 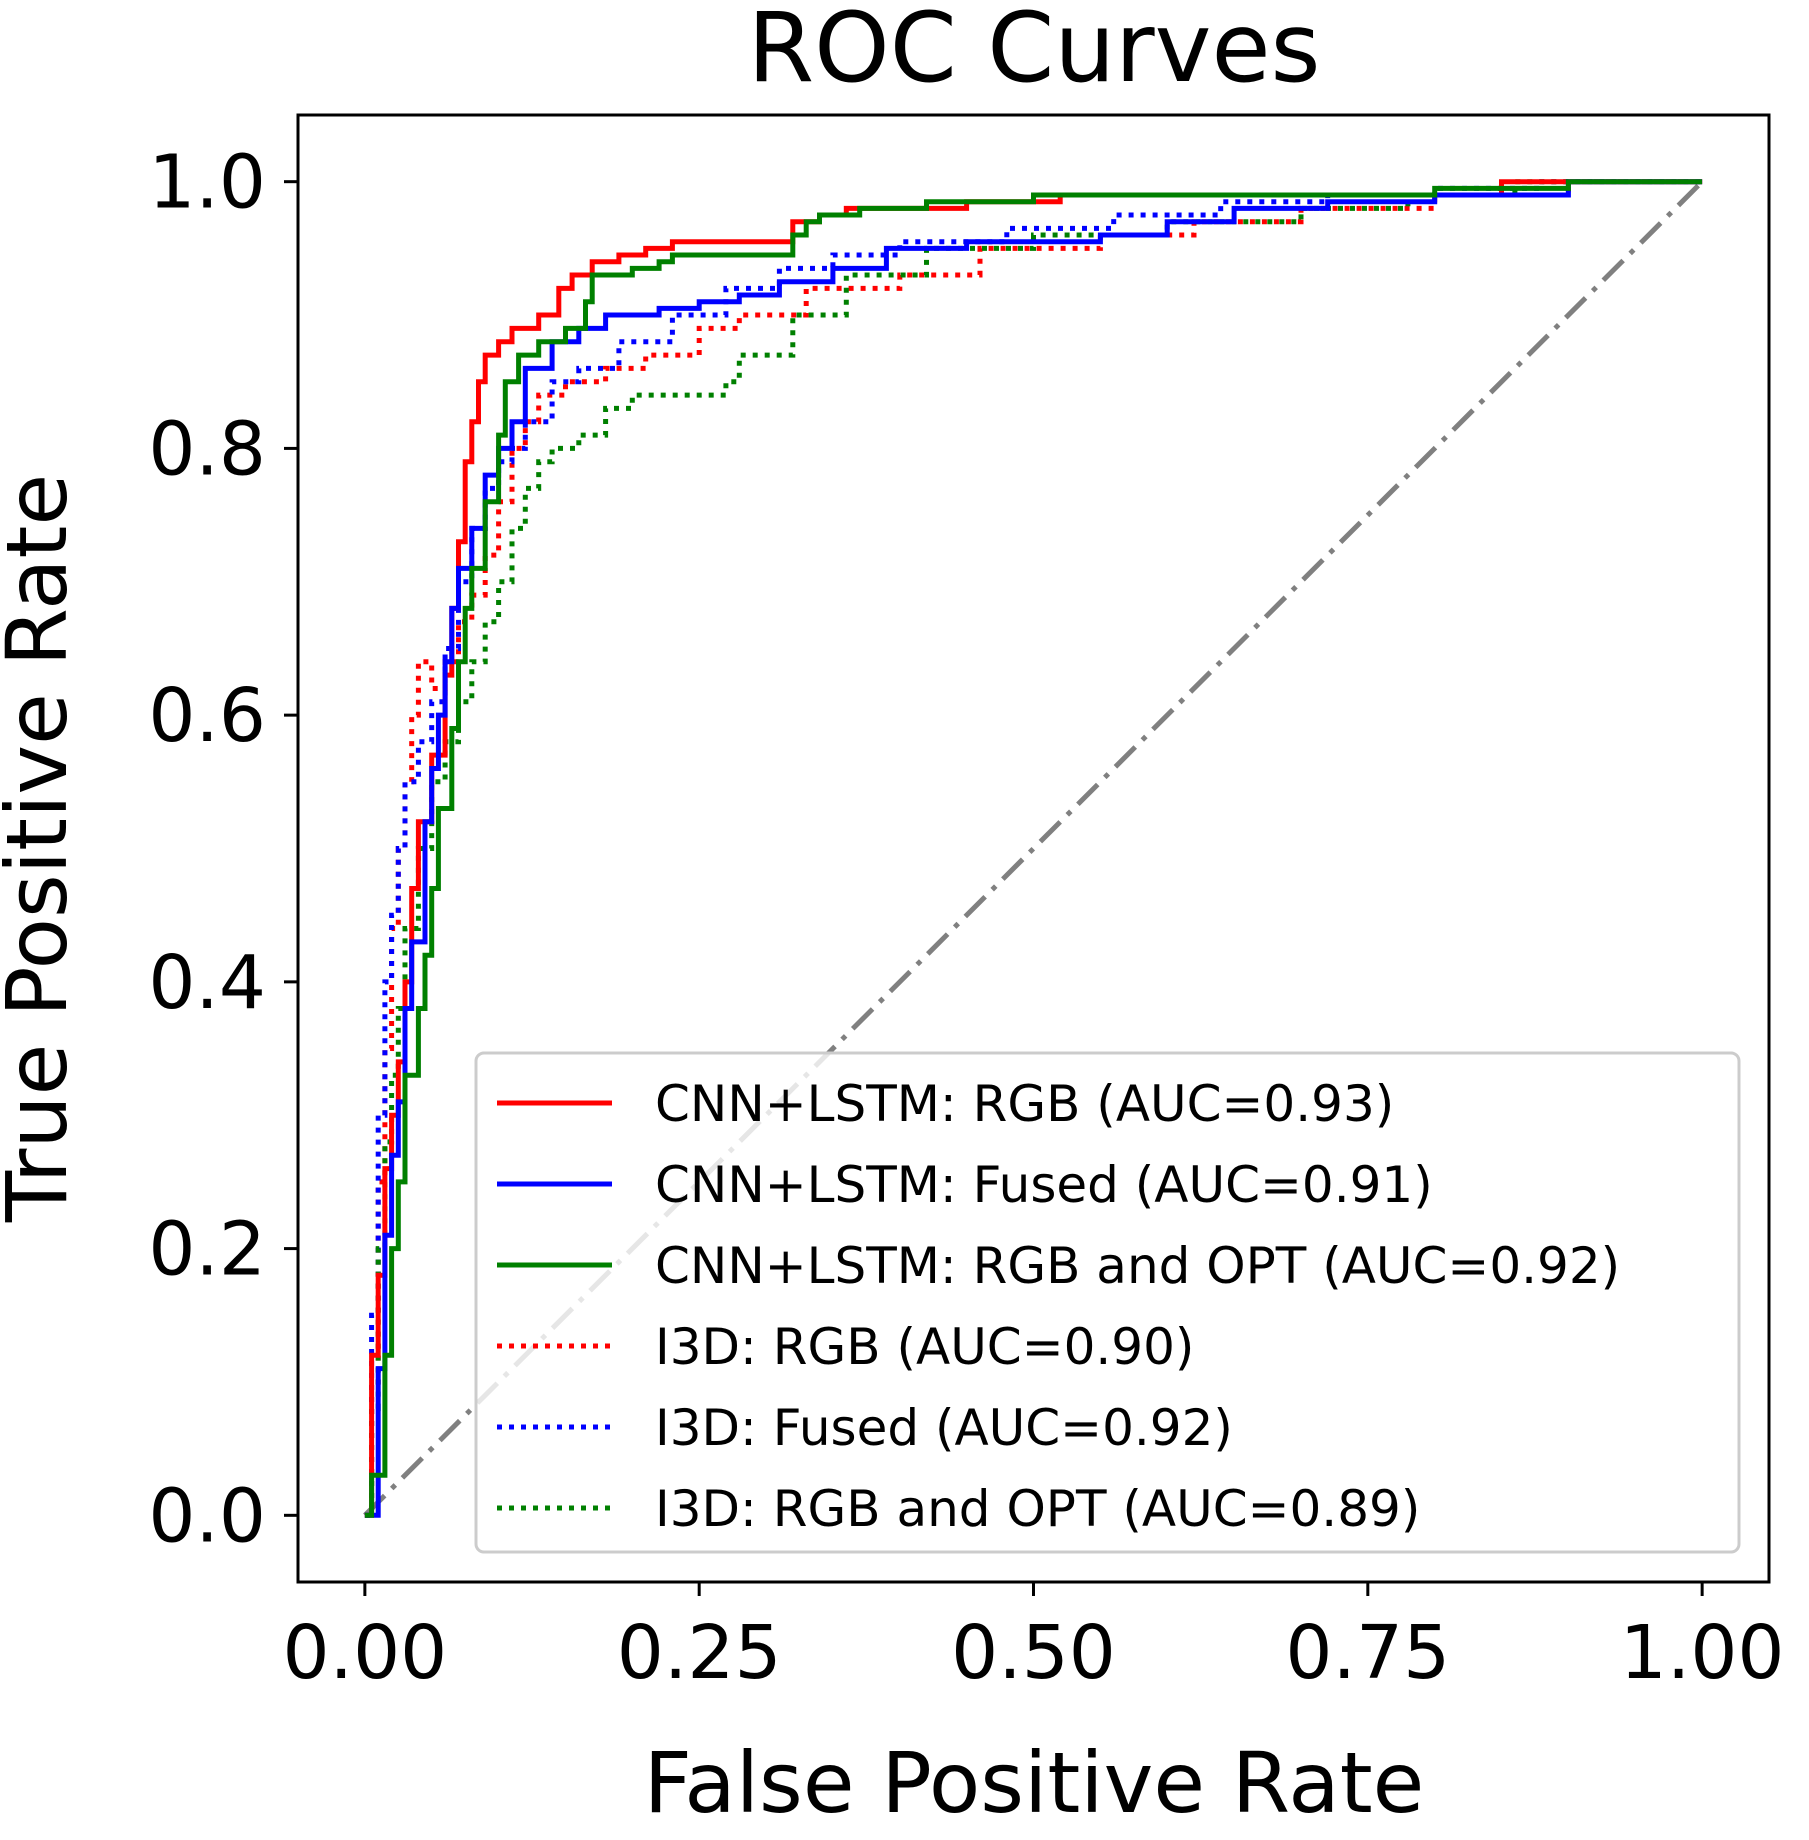 I want to click on x-tick-label: 0.25, so click(x=699, y=1653).